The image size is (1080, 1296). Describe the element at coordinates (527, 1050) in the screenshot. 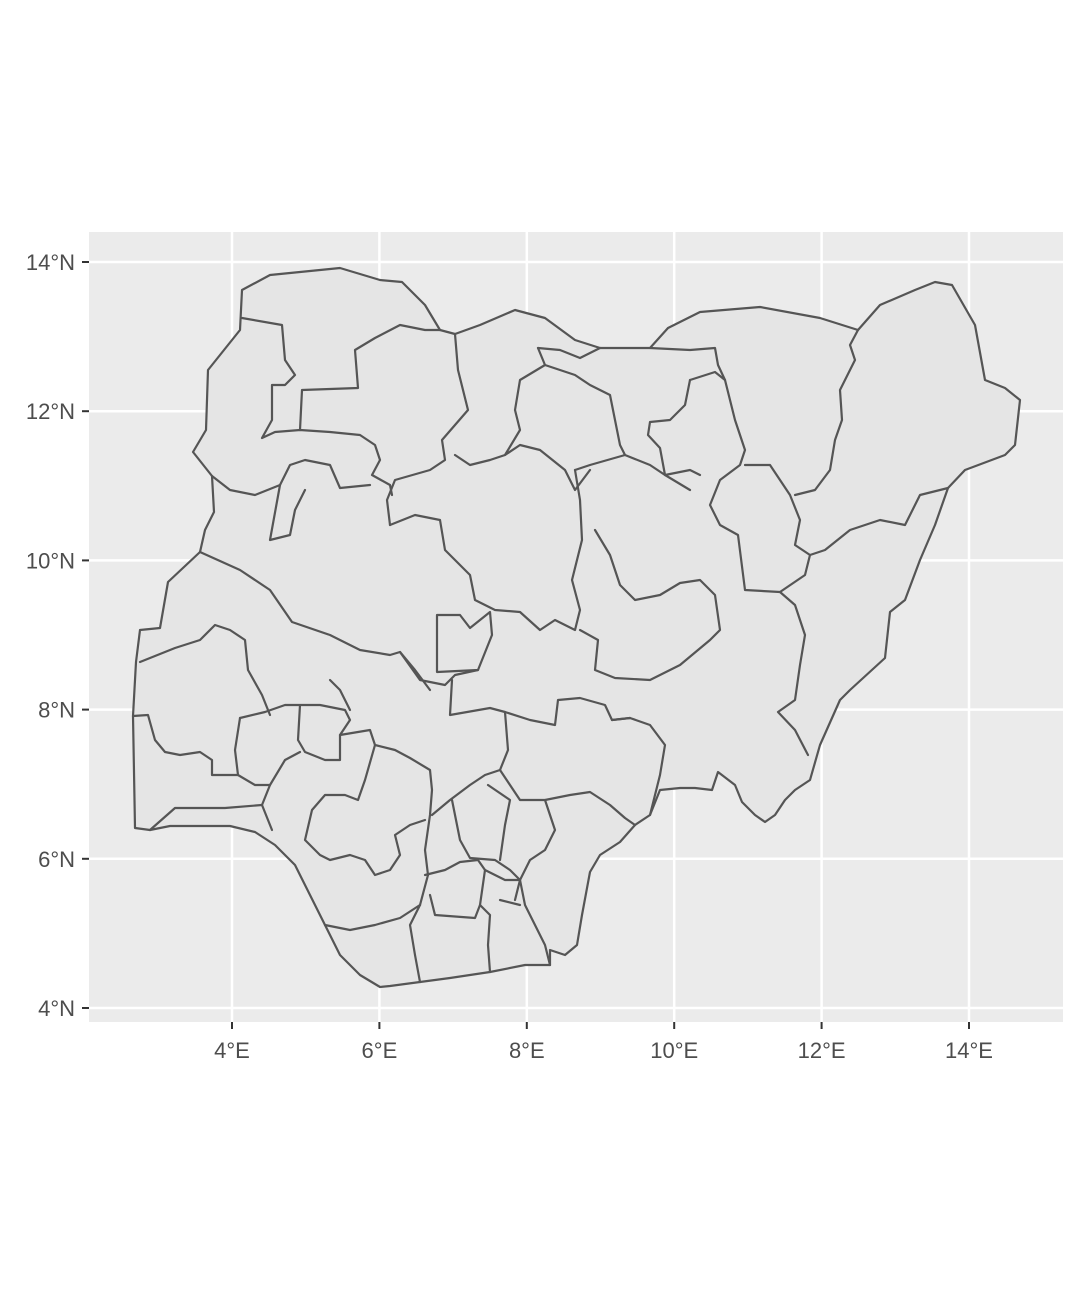

I see `x-tick-label: 8°E` at that location.